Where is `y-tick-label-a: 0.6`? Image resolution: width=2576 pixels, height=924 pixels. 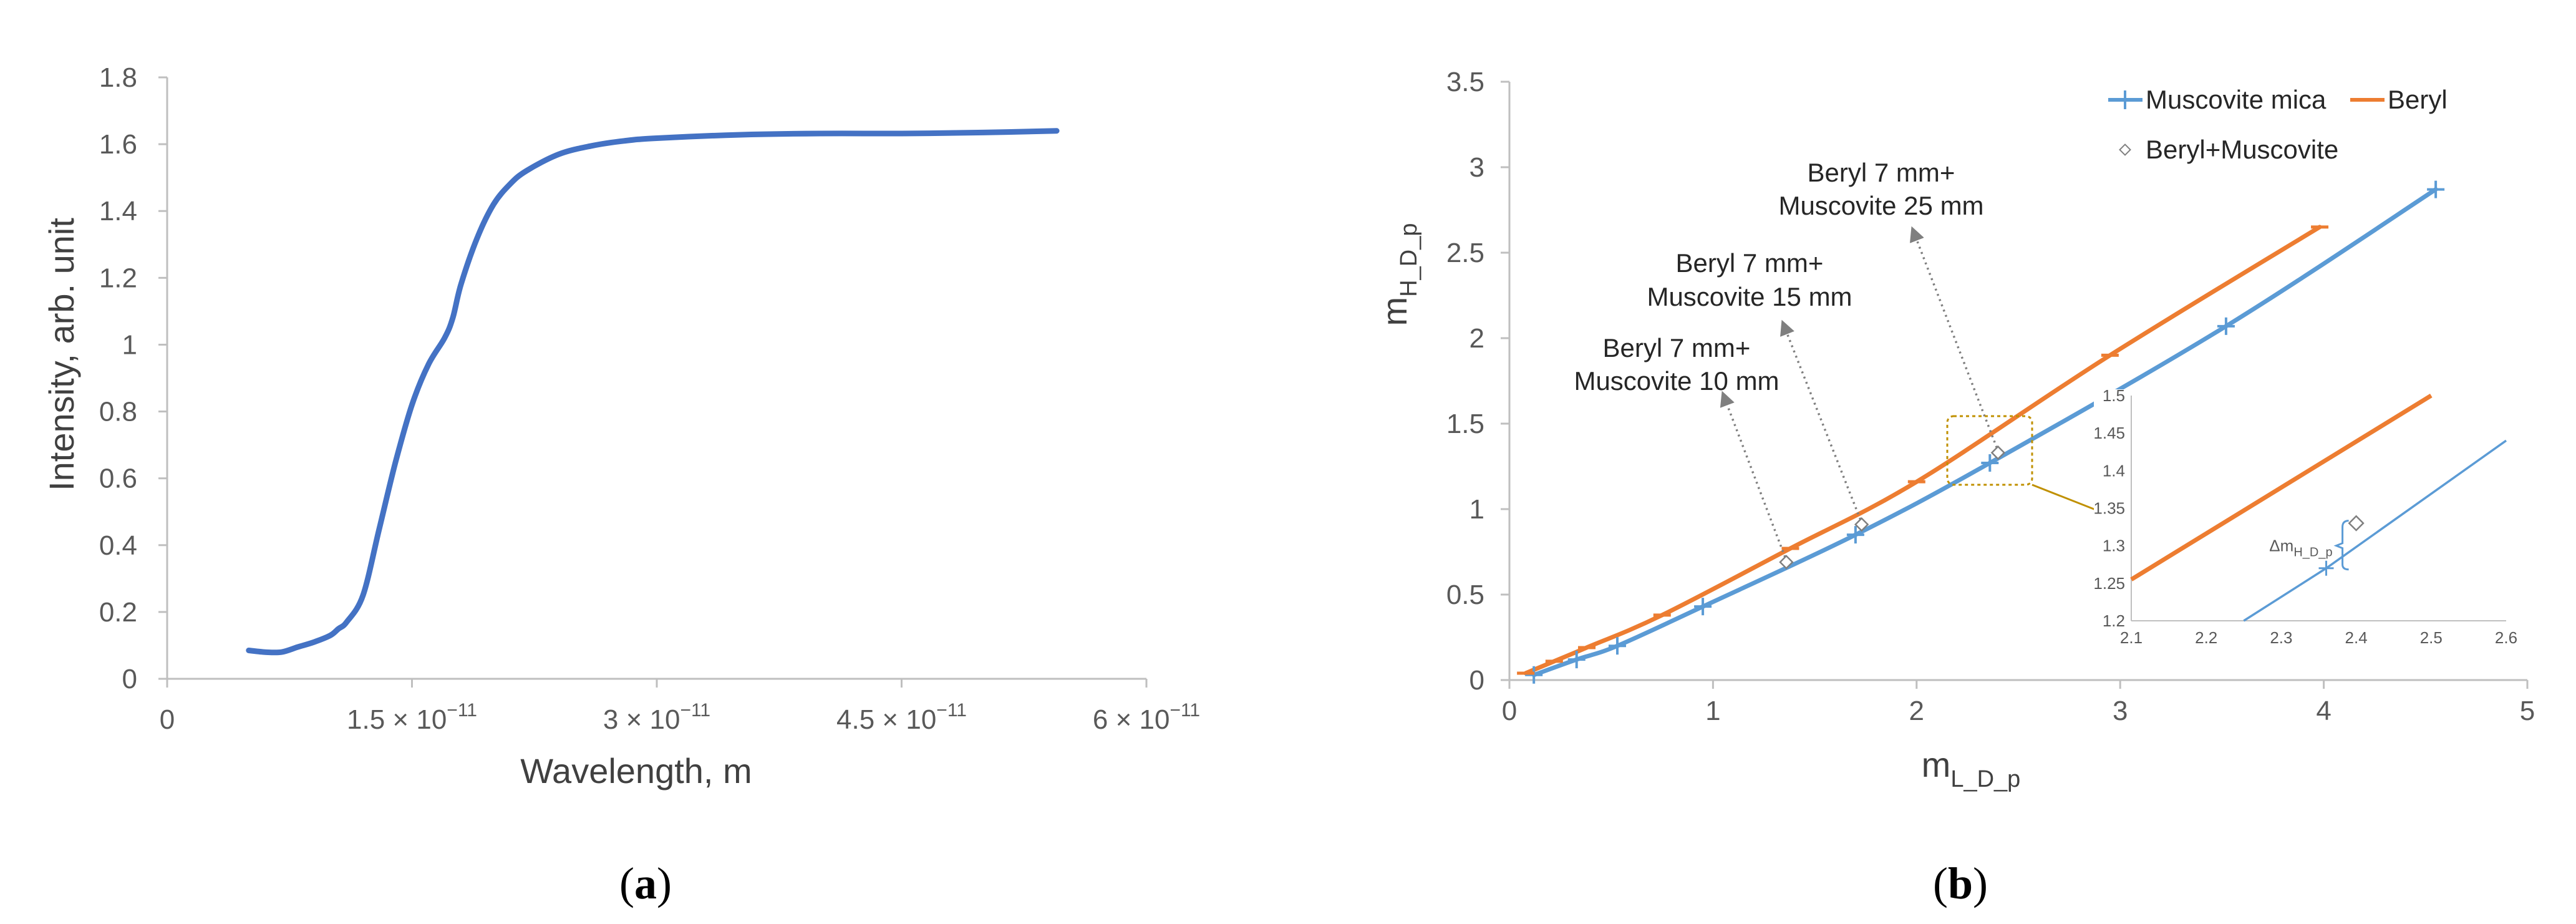 y-tick-label-a: 0.6 is located at coordinates (118, 479).